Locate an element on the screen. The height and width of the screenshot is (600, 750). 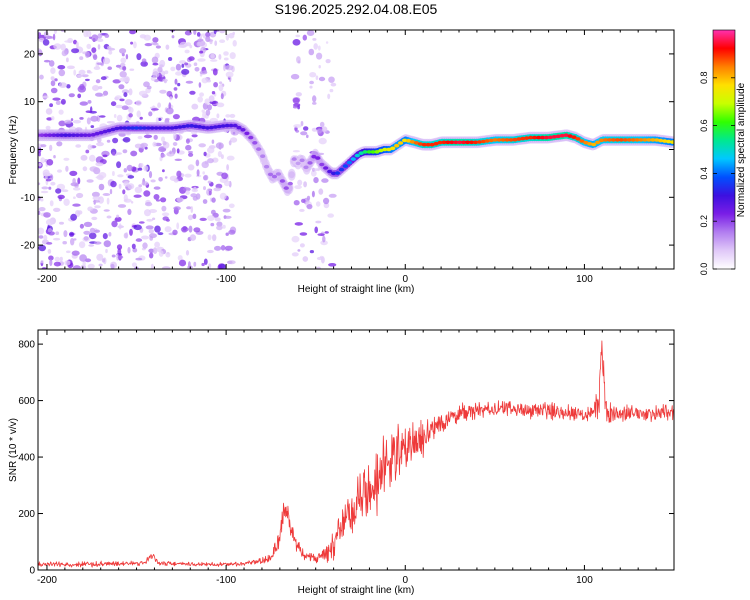
snr-x-label: Height of straight line (km) is located at coordinates (356, 590).